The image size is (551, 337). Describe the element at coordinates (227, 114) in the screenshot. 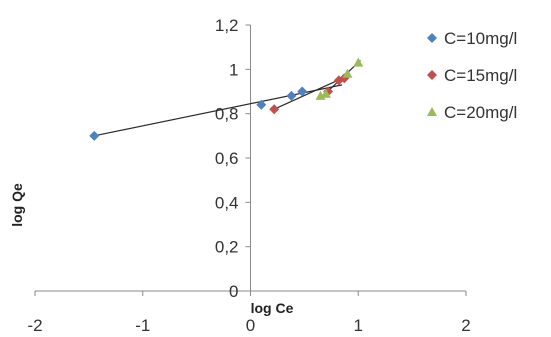

I see `y-tick-label: 0,8` at that location.